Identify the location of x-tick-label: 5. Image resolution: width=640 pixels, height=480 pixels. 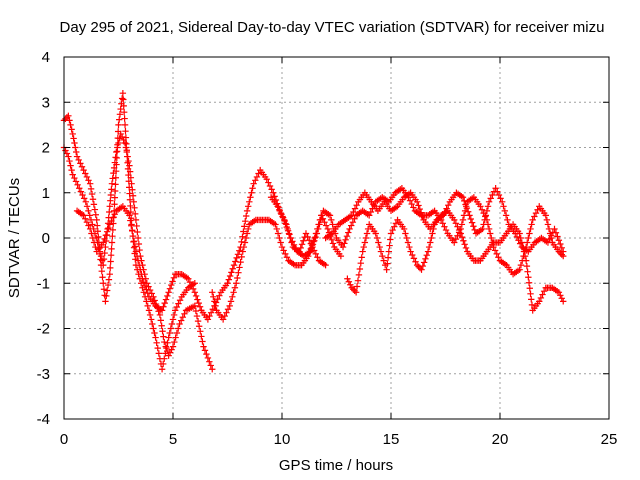
(173, 439).